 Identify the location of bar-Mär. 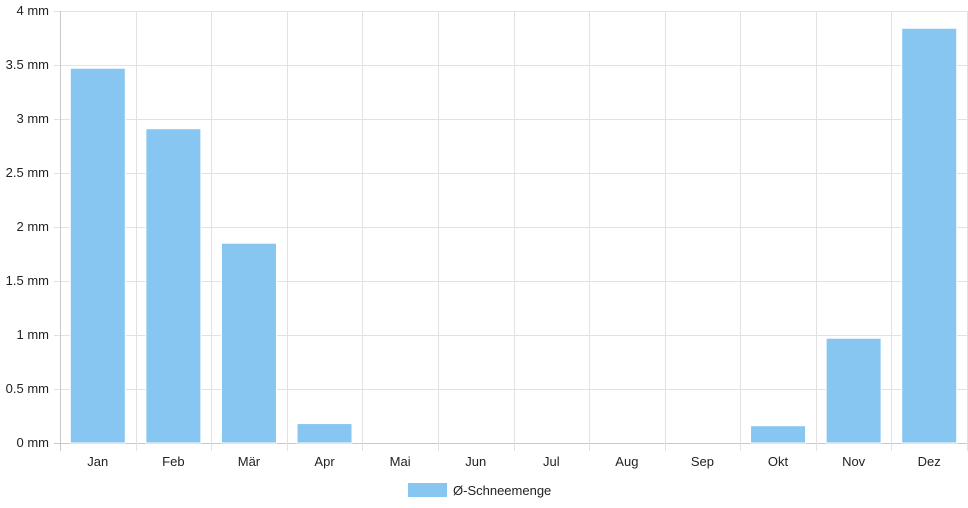
(248, 343).